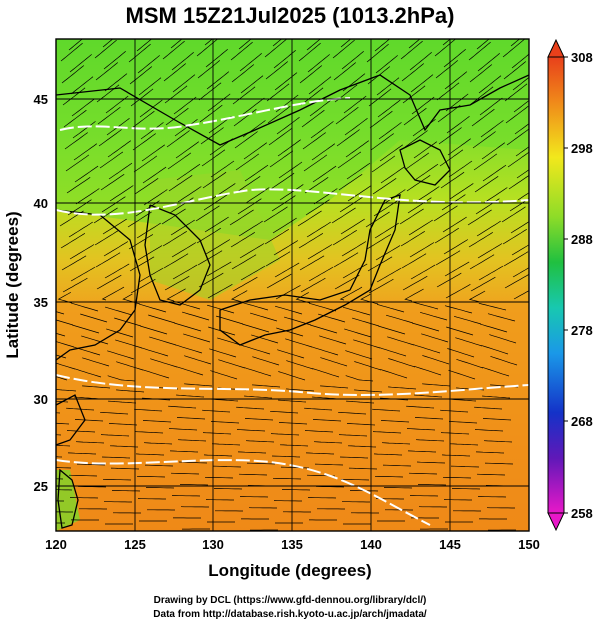  I want to click on colorbar-bottom-triangle, so click(556, 522).